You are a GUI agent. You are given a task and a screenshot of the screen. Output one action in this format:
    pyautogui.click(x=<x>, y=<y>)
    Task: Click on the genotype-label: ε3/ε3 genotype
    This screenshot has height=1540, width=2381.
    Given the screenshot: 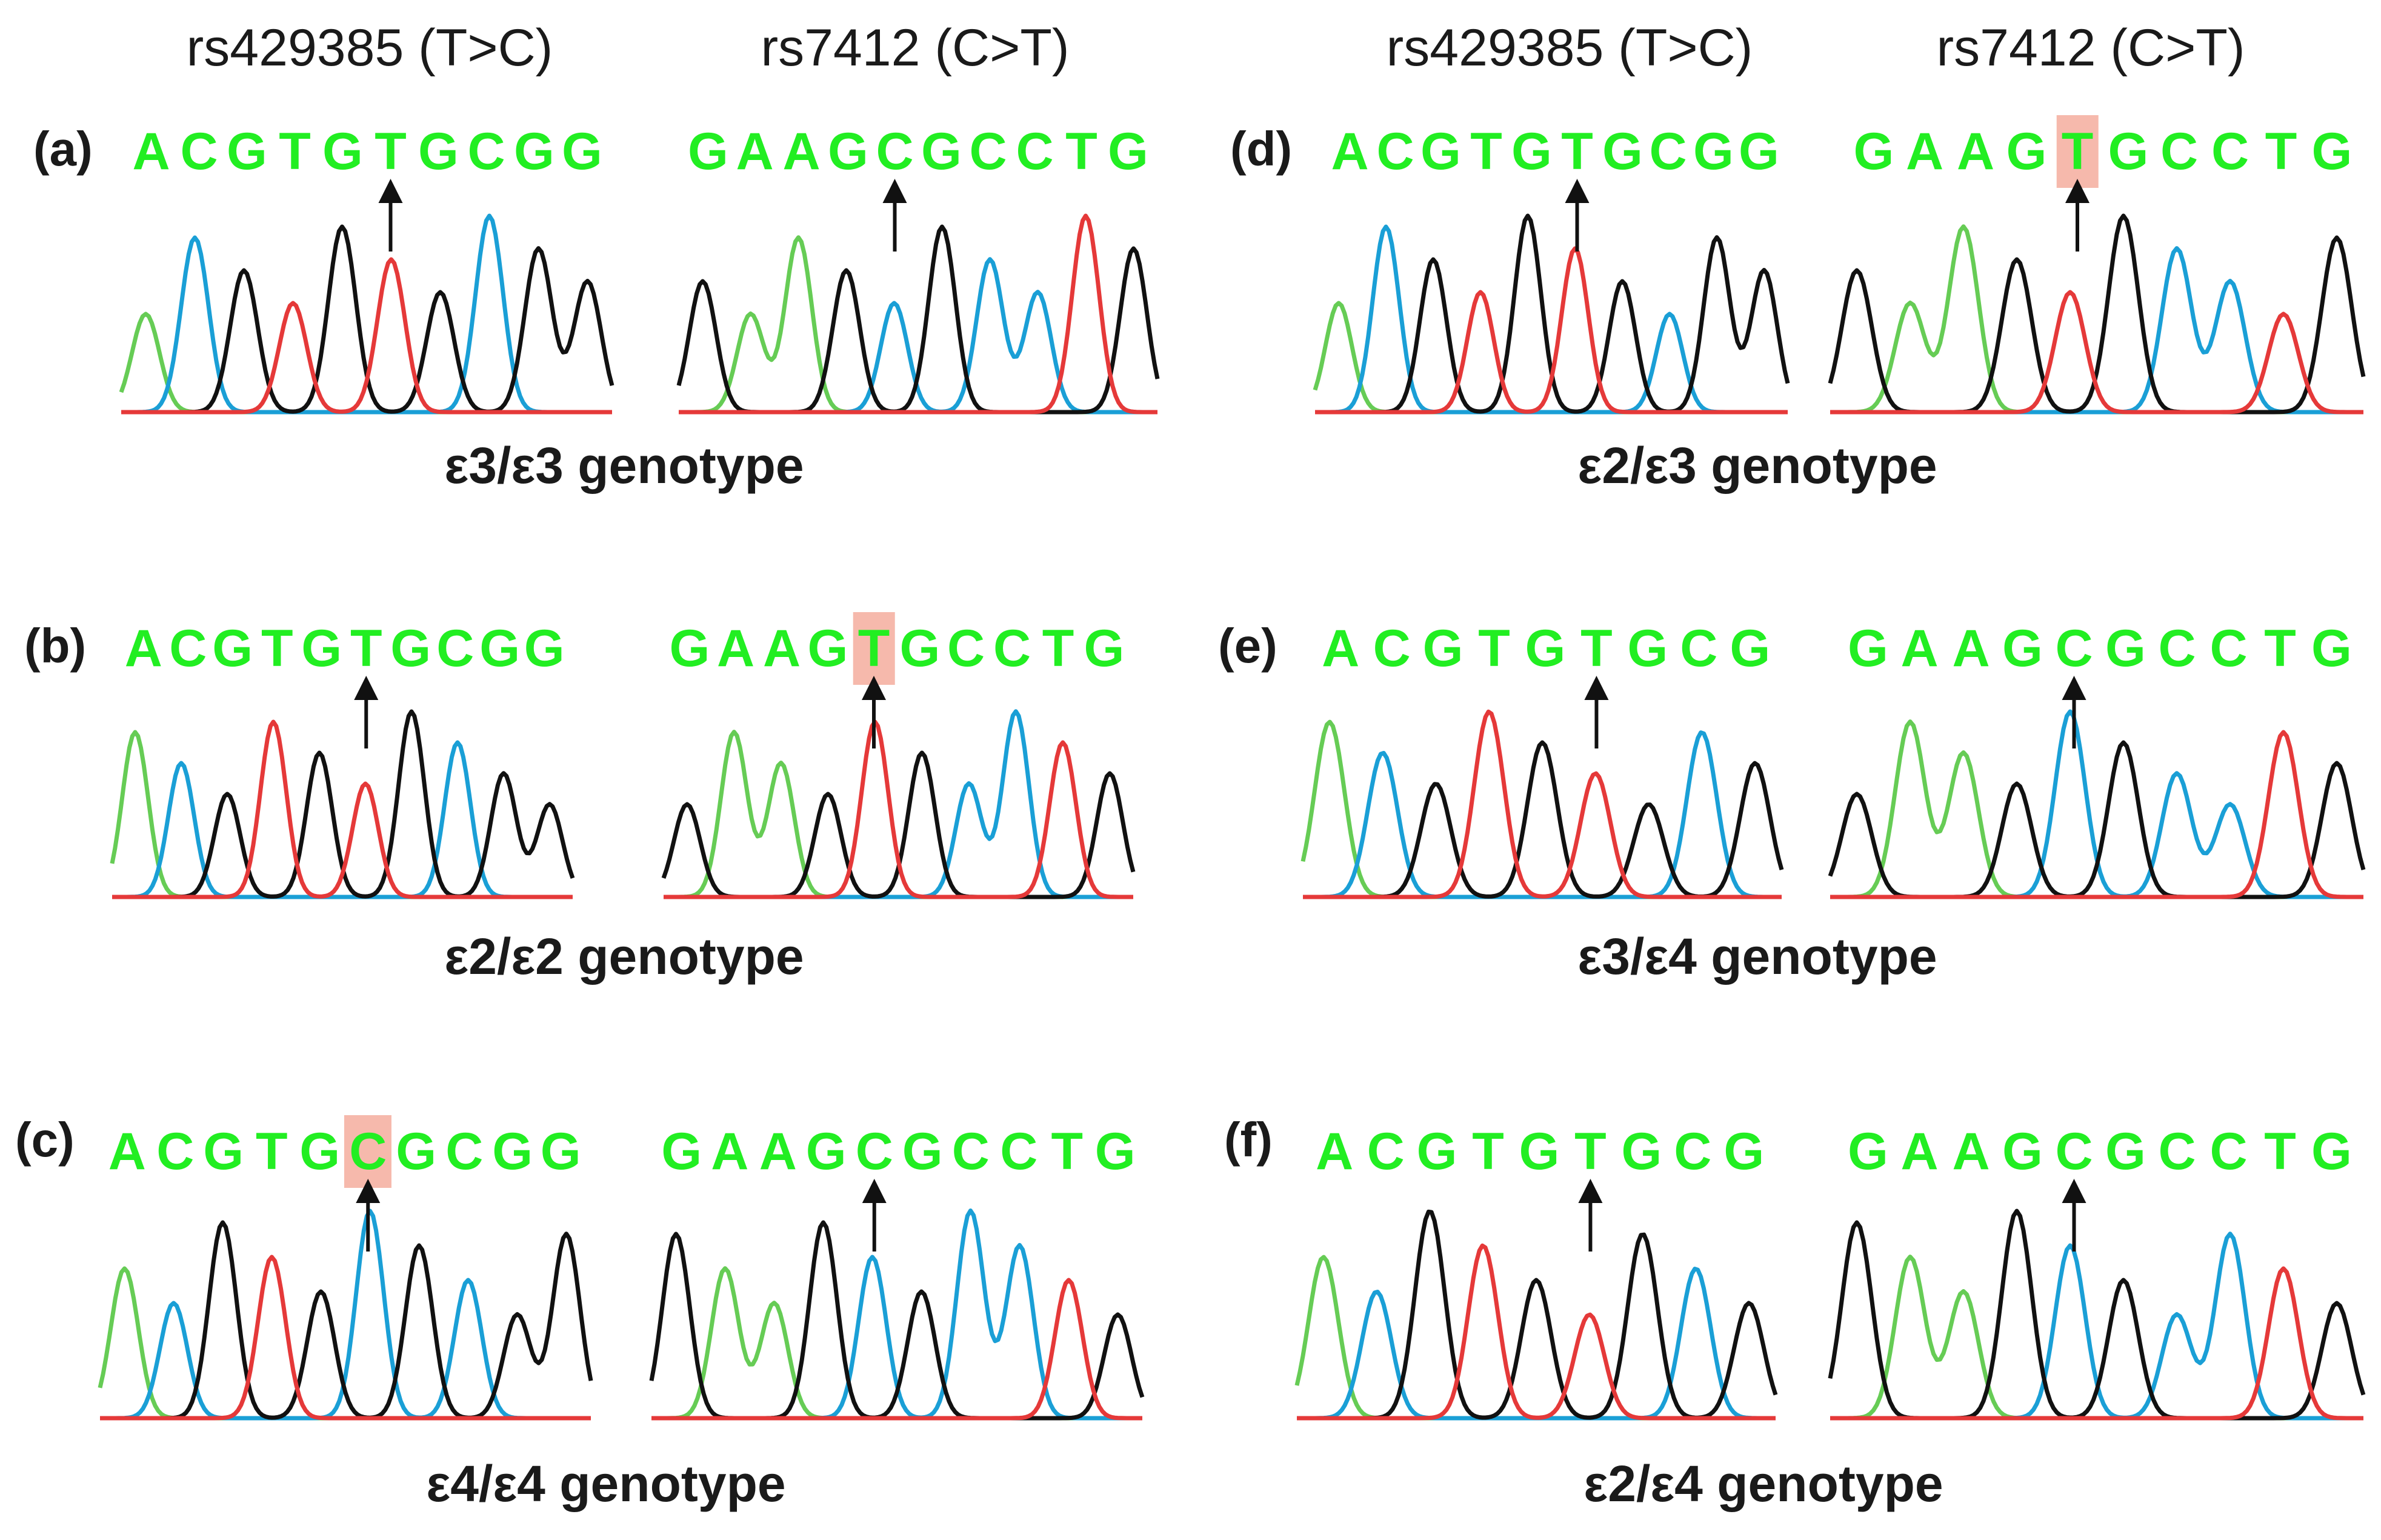 What is the action you would take?
    pyautogui.click(x=624, y=465)
    